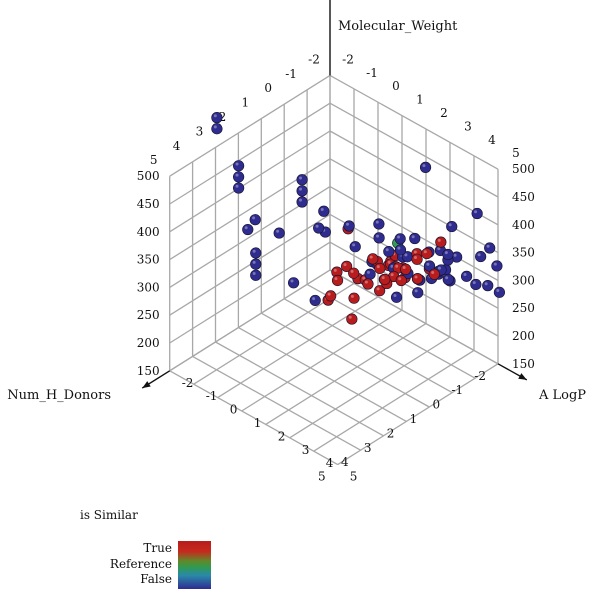  I want to click on z-tick-label: 200, so click(148, 343).